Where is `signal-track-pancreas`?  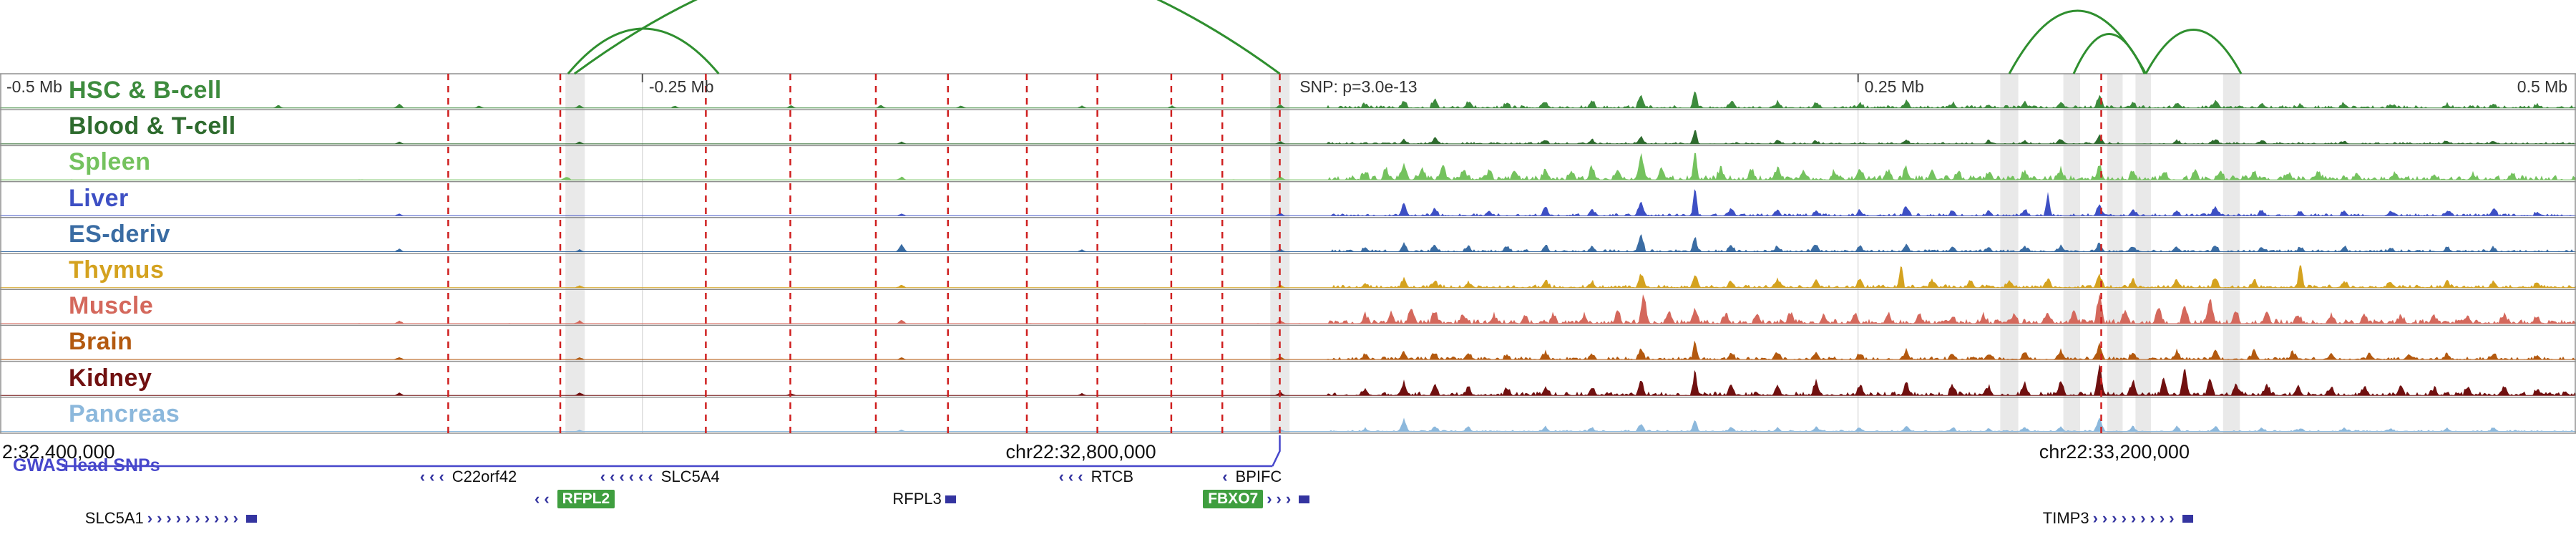
signal-track-pancreas is located at coordinates (1288, 424).